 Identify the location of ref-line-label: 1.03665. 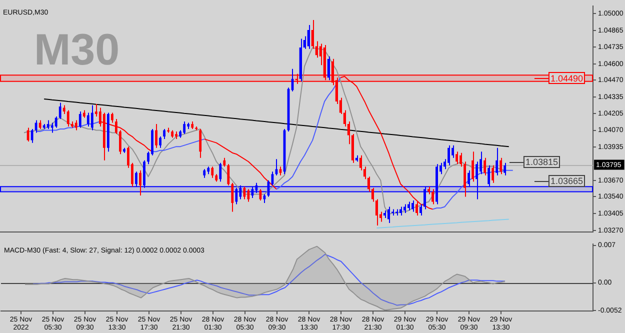
(567, 181).